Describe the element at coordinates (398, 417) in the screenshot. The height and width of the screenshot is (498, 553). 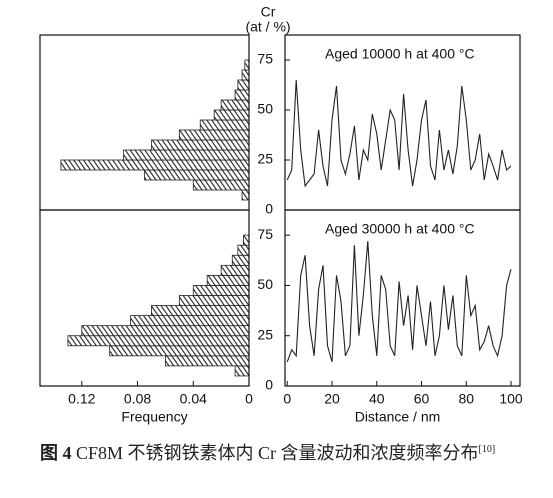
I see `x-axis-label: Distance / nm` at that location.